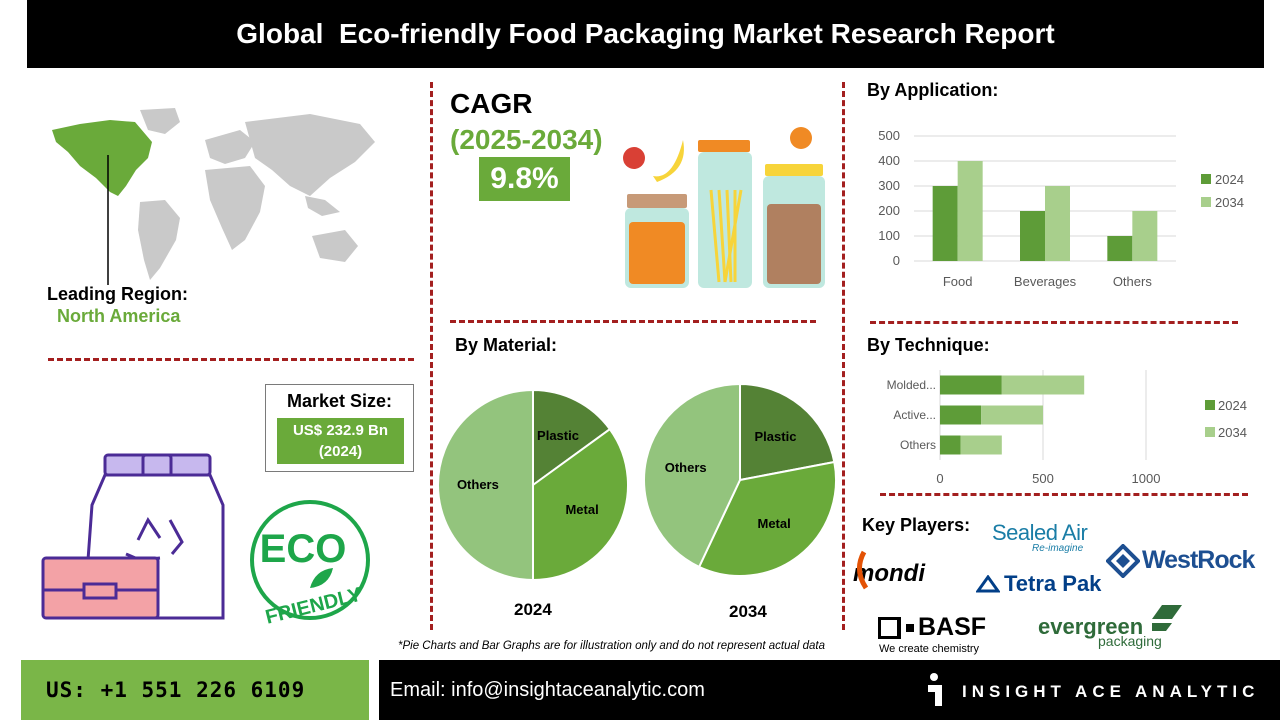 This screenshot has width=1280, height=720. I want to click on bar-2034-beverages, so click(1057, 223).